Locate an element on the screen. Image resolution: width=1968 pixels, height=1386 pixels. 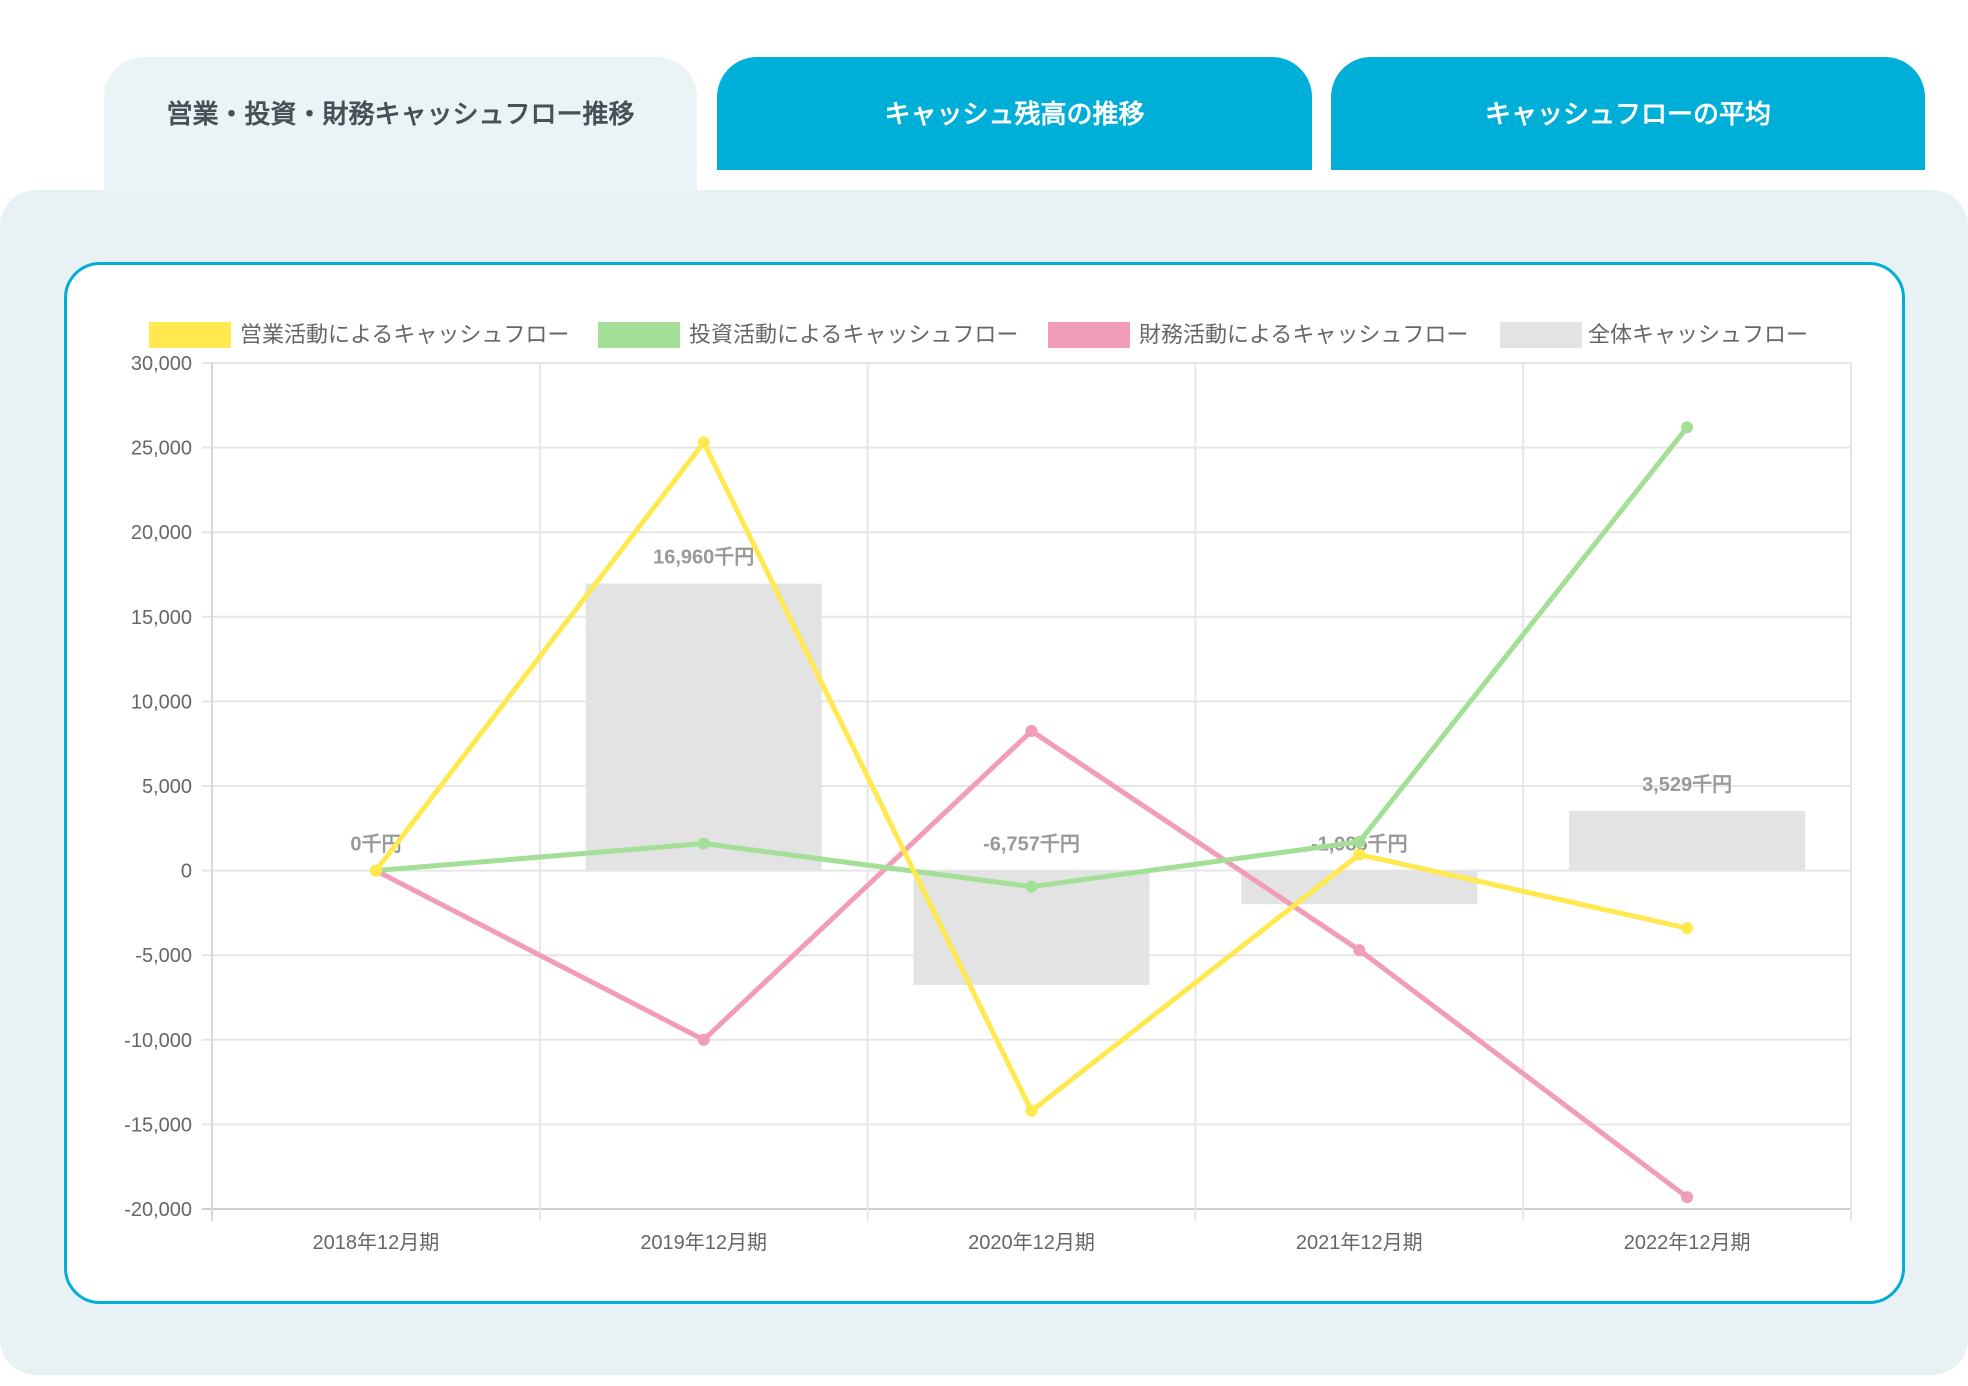
tab-operating-investing-financing-trend: 営業・投資・財務キャッシュフロー推移 is located at coordinates (400, 127).